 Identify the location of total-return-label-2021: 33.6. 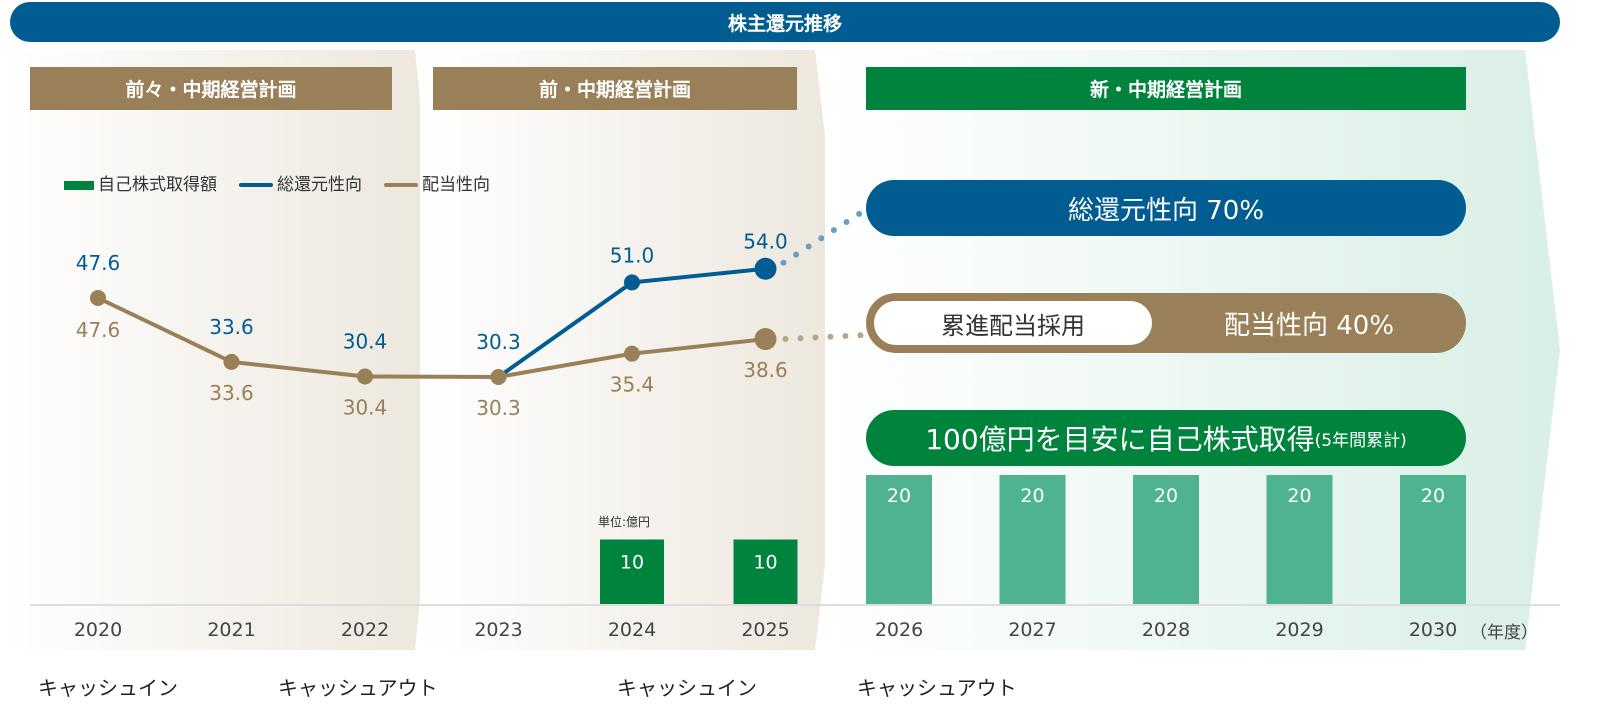
(231, 327).